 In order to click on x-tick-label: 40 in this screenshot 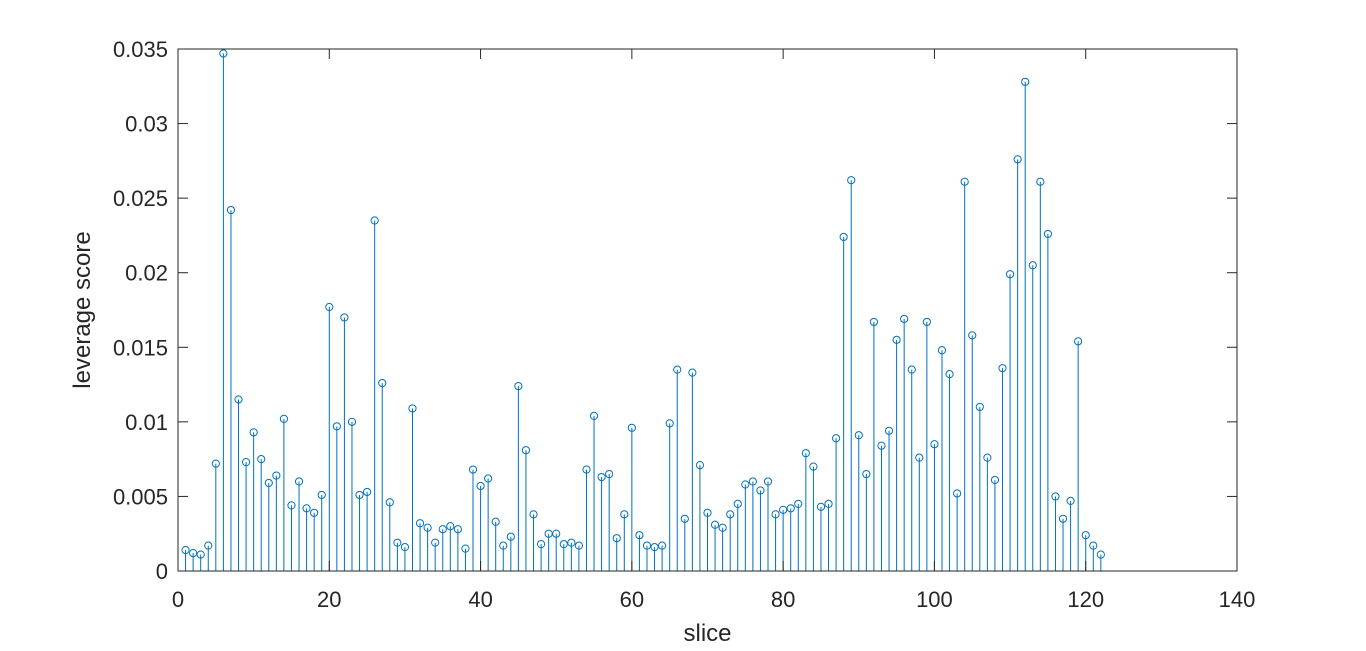, I will do `click(480, 599)`.